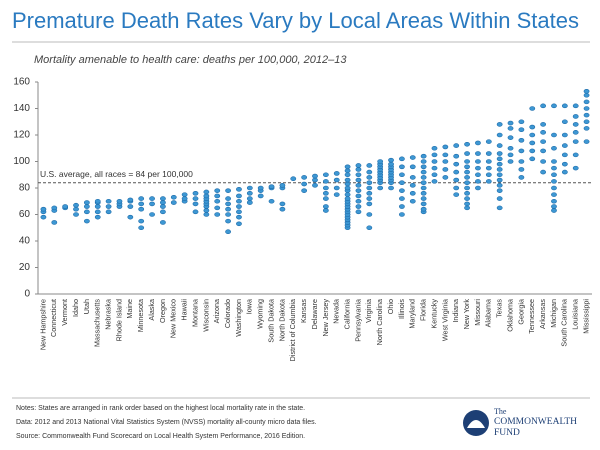  I want to click on x-tick-label: Alaska, so click(151, 310).